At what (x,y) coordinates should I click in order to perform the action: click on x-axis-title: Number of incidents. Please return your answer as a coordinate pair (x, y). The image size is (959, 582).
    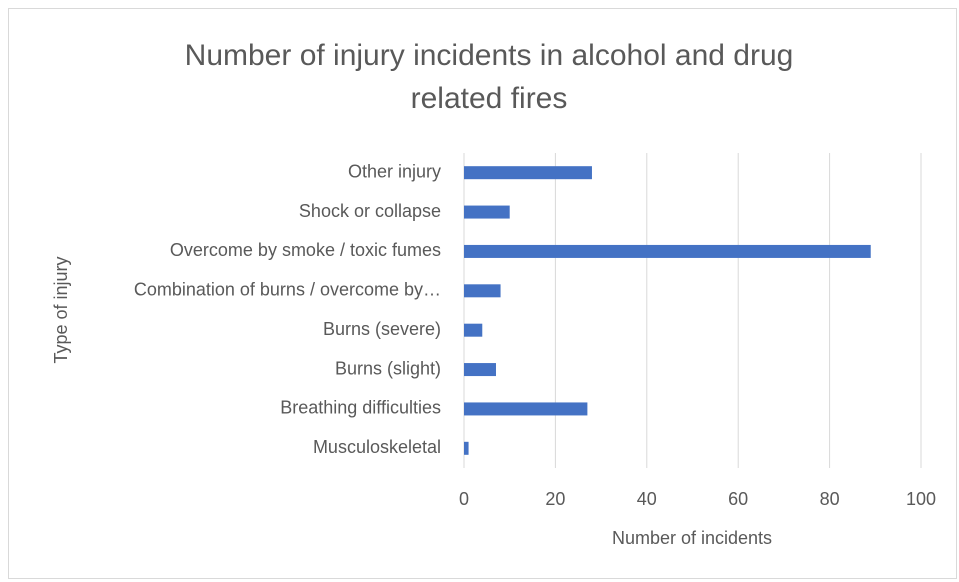
    Looking at the image, I should click on (692, 538).